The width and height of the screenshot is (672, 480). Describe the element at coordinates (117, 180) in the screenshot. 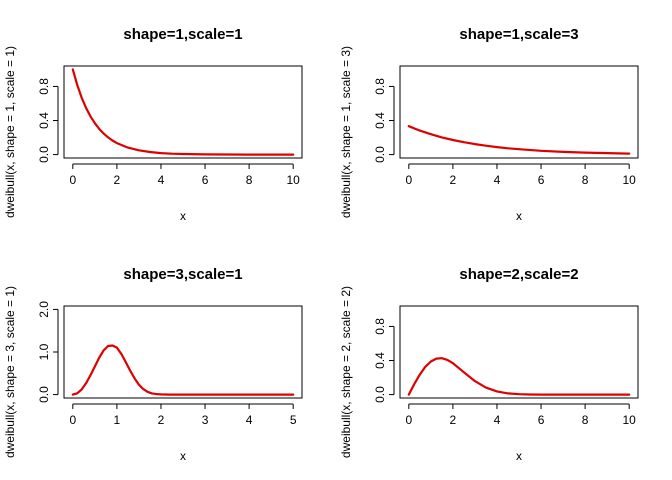

I see `x-tick-label: 2` at that location.